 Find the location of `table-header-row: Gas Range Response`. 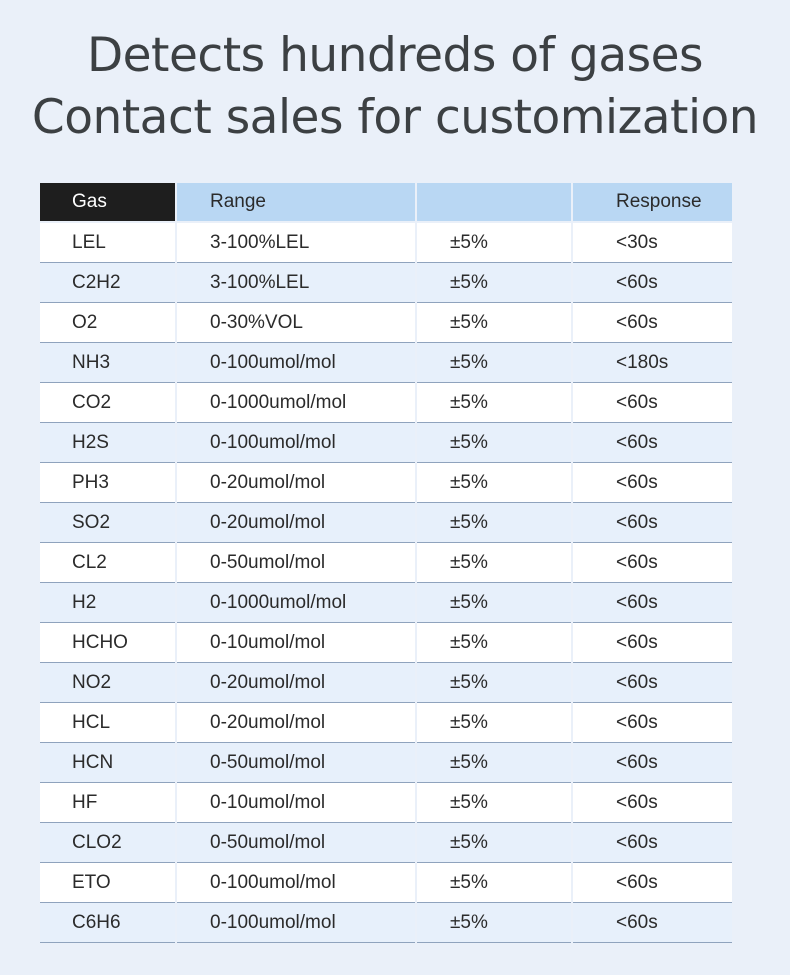

table-header-row: Gas Range Response is located at coordinates (386, 202).